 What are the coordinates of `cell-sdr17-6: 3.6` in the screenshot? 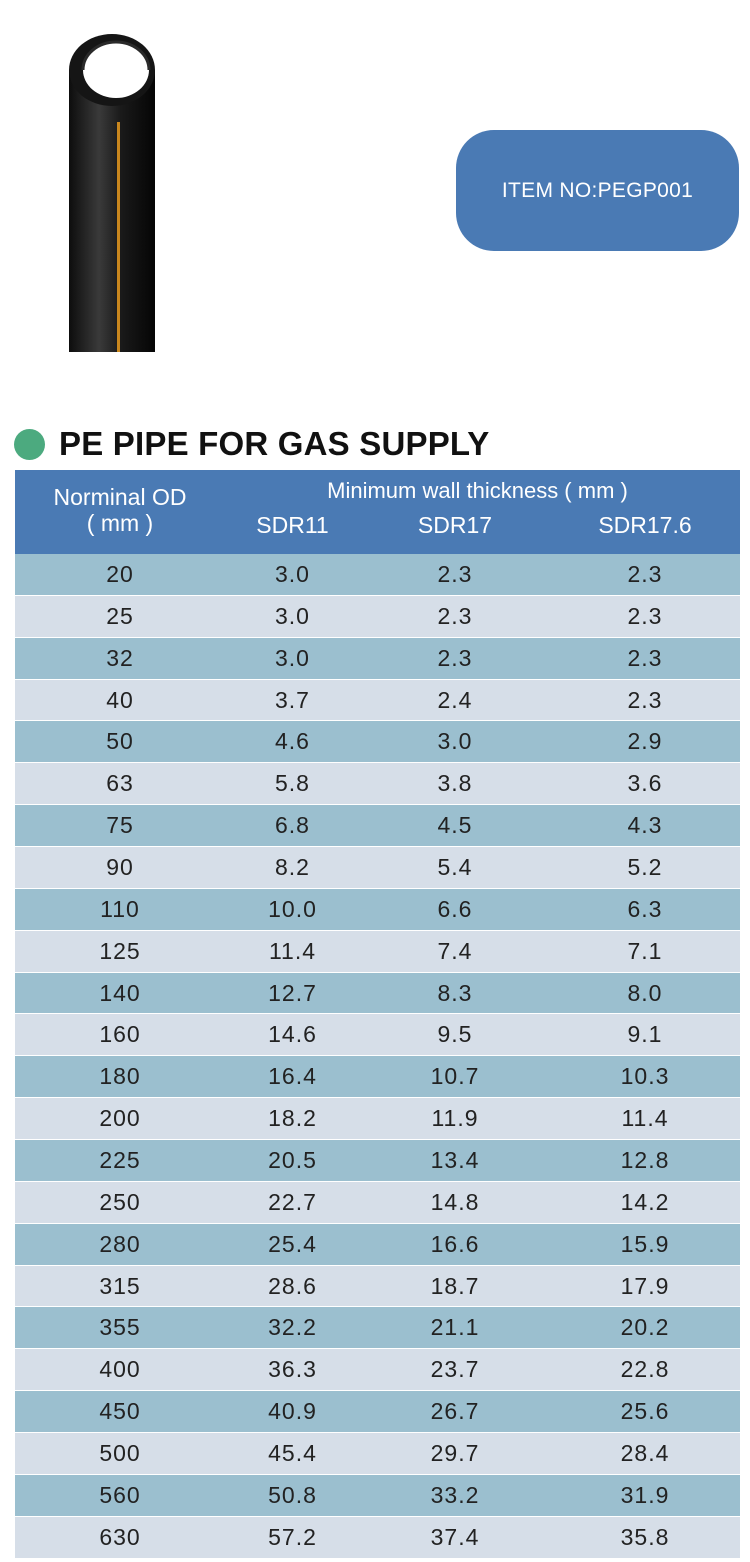 It's located at (645, 783).